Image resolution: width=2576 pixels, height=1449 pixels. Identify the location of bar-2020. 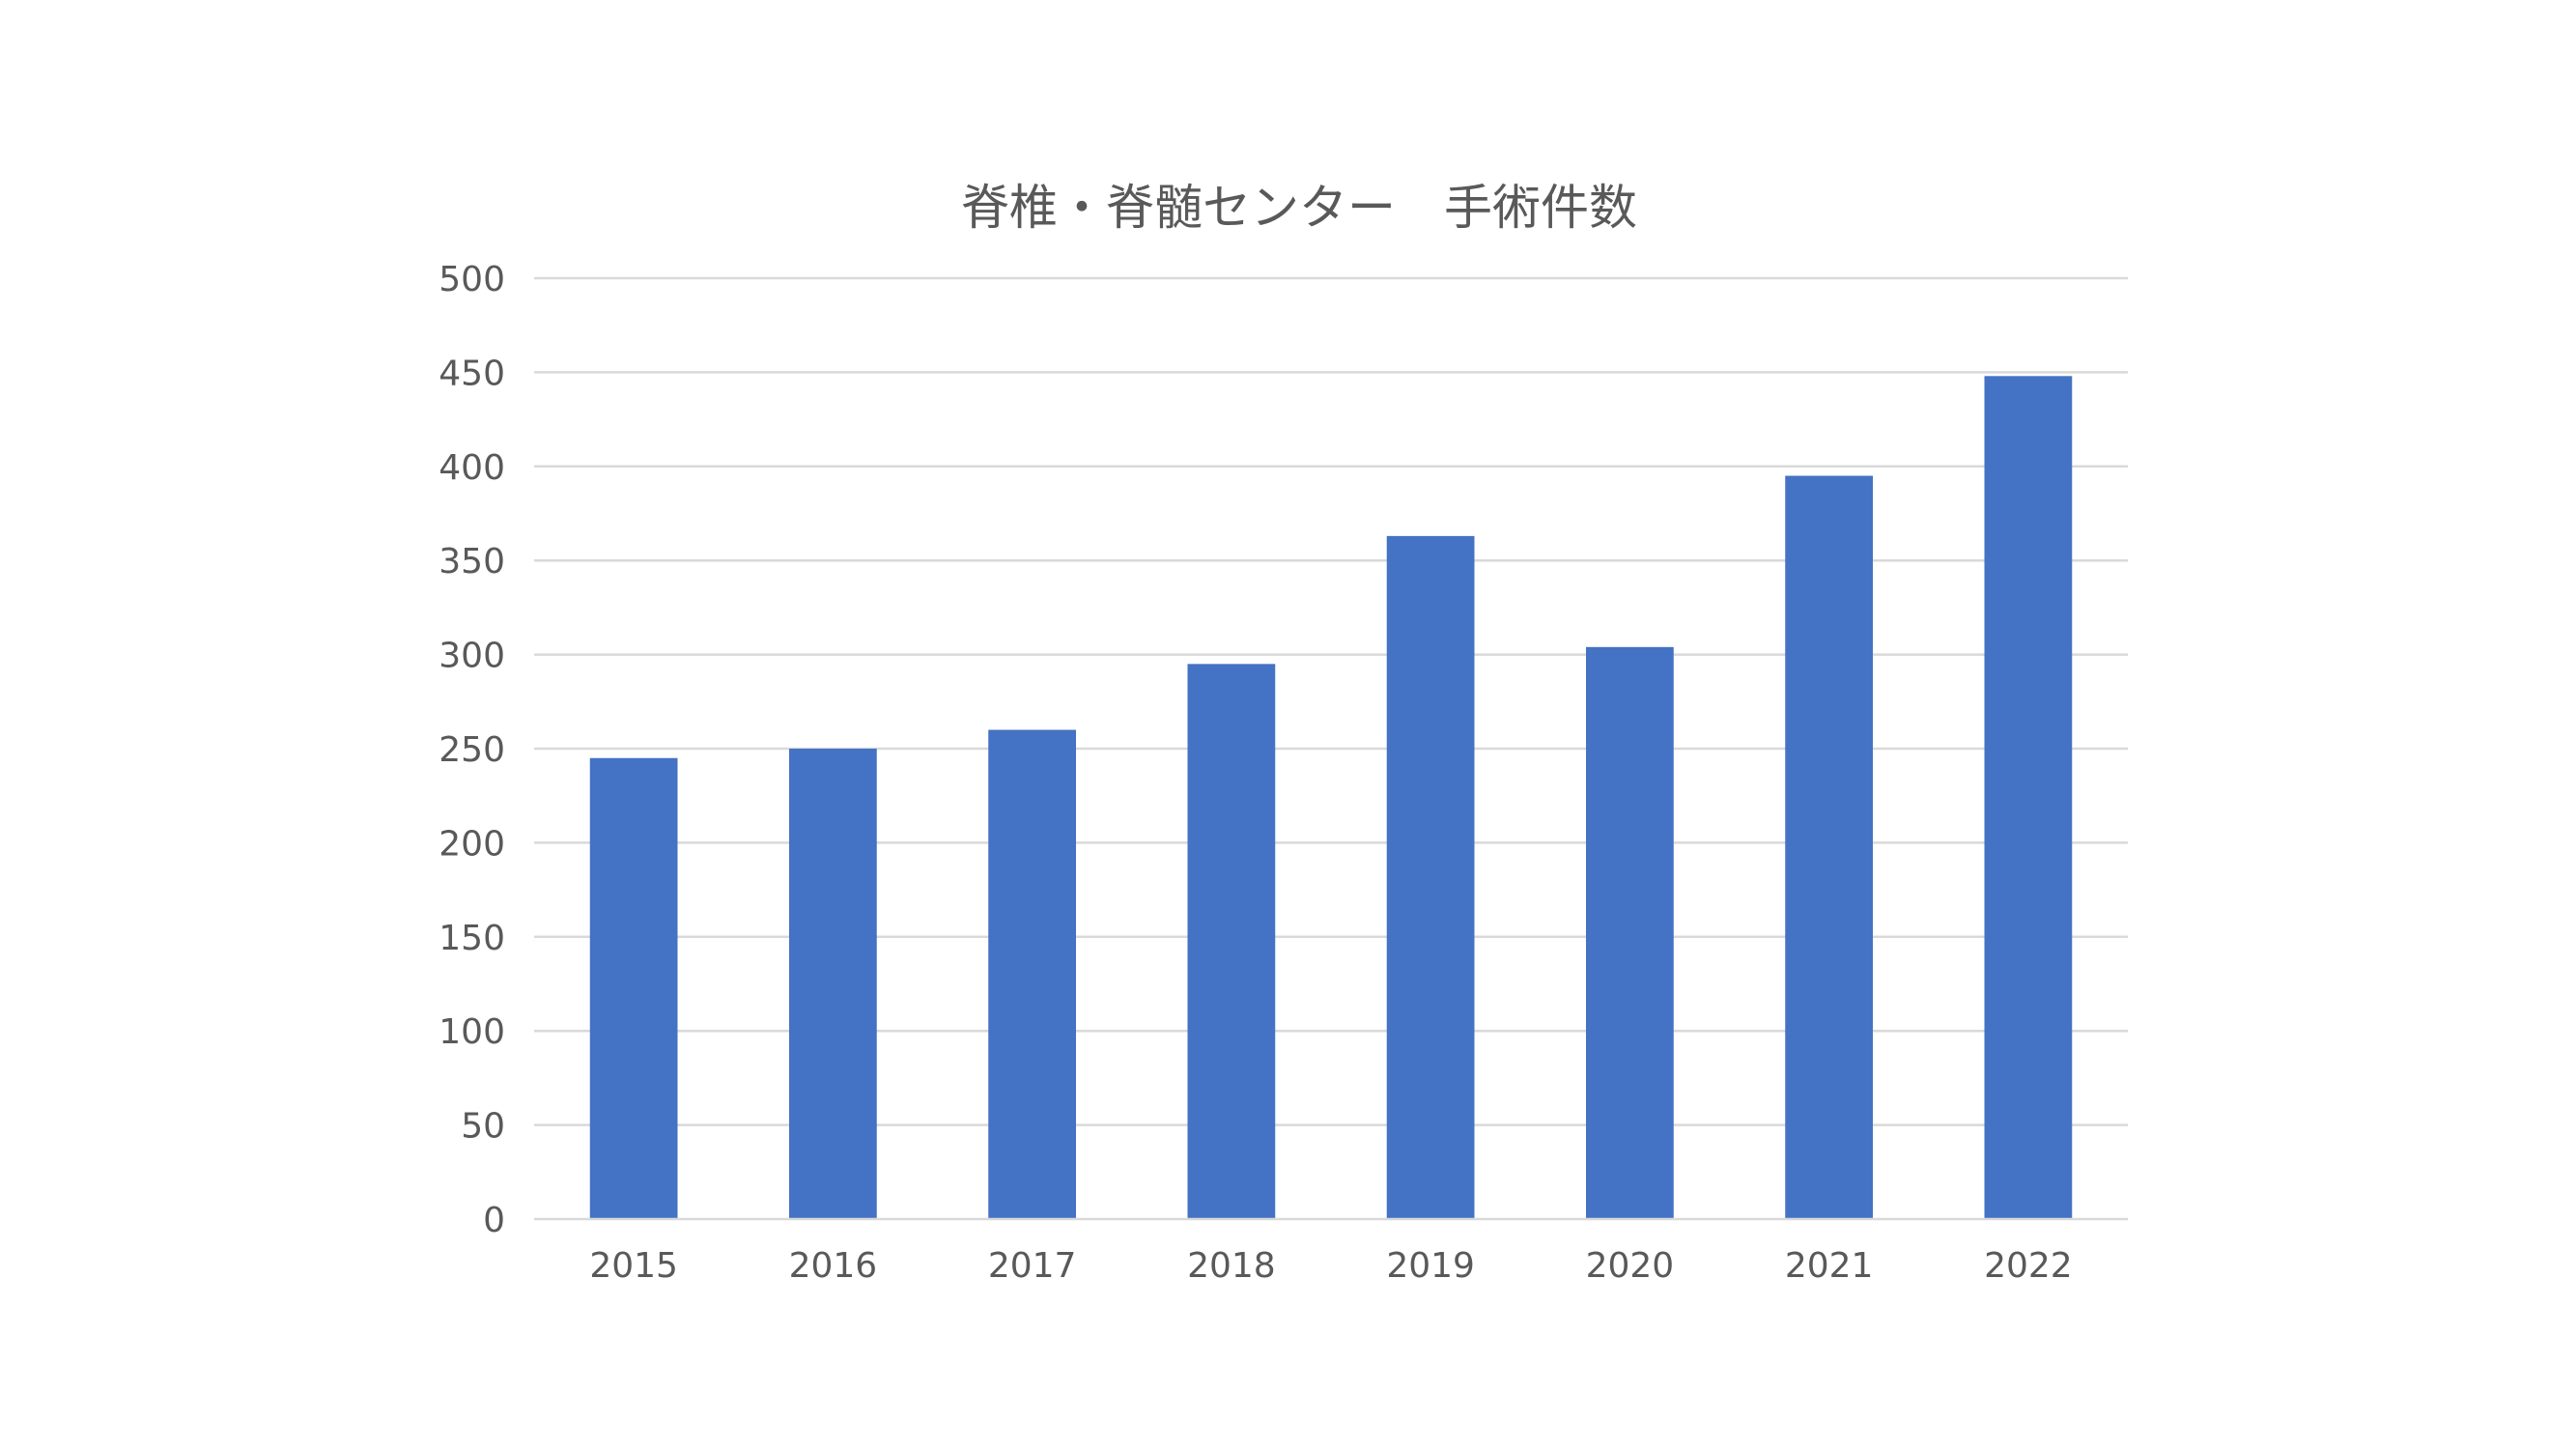
(1630, 932).